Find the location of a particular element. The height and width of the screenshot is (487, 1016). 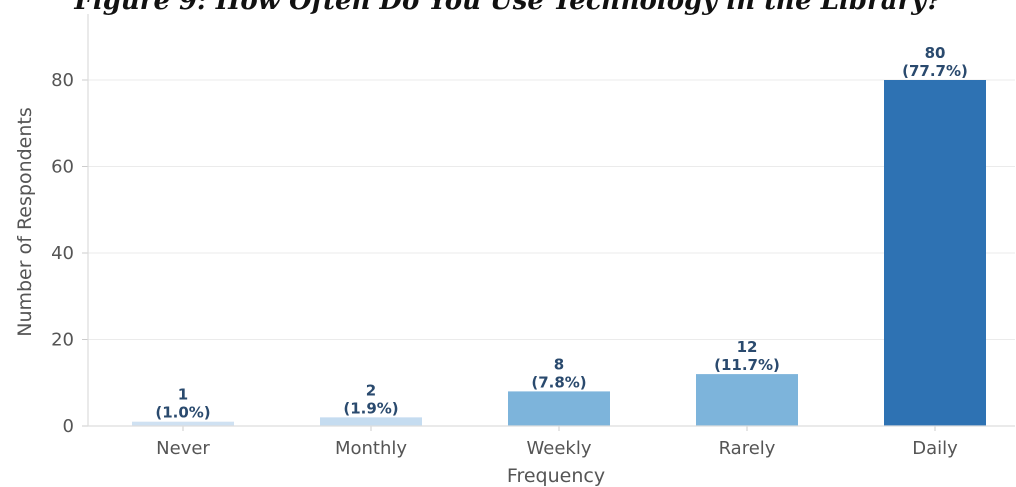

data-label-percent: (7.8%) is located at coordinates (558, 382).